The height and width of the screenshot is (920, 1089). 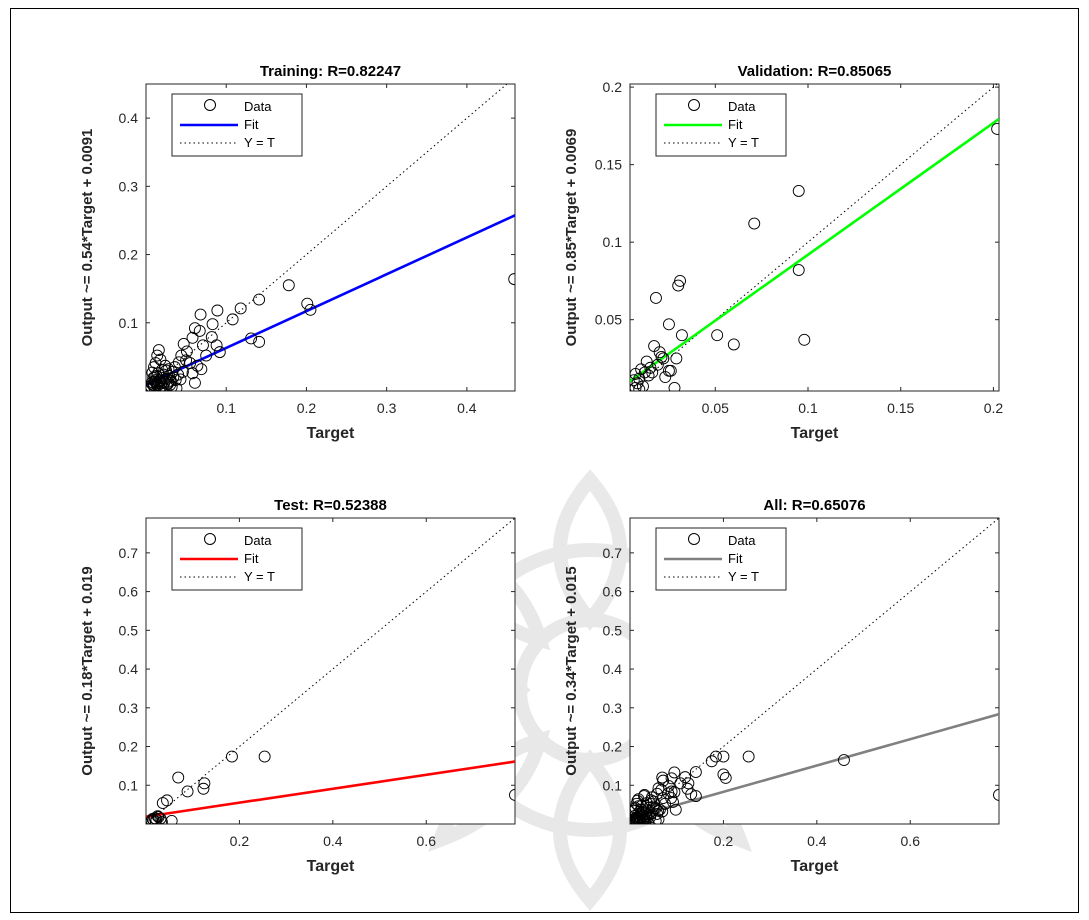 I want to click on fit-line, so click(x=814, y=250).